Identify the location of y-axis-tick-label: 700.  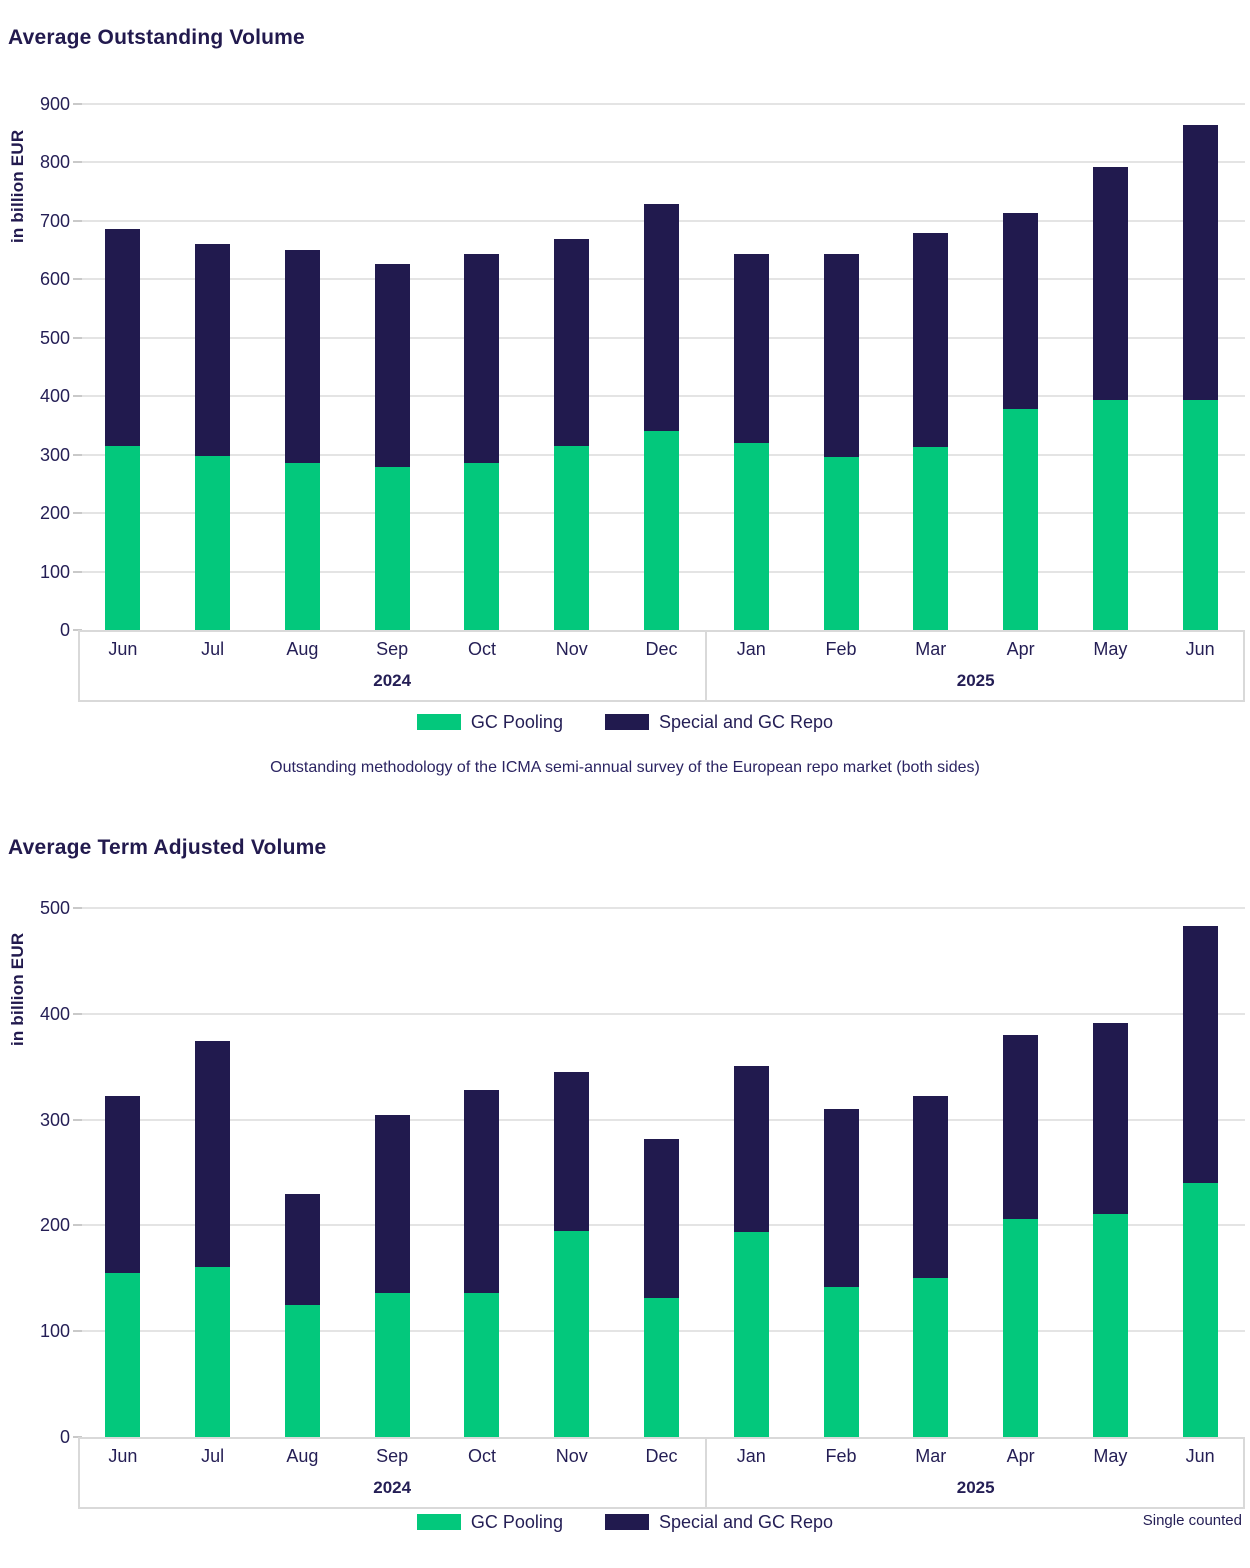
(54, 220).